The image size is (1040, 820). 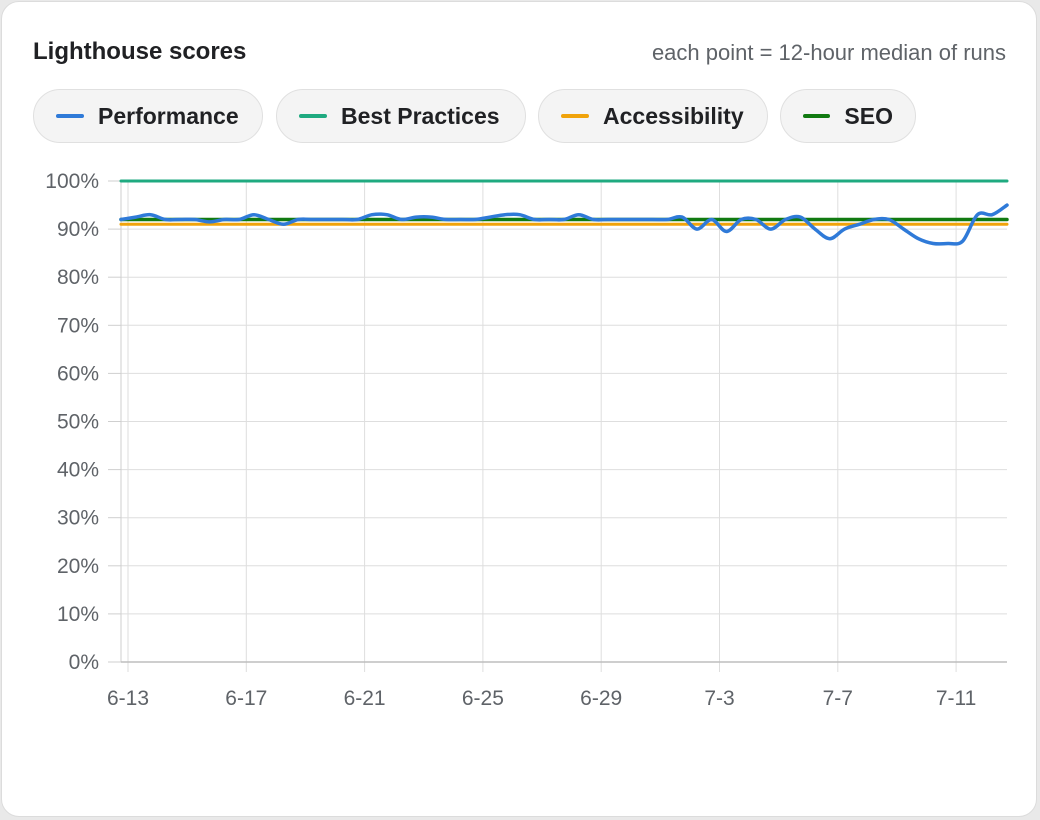 I want to click on y-tick-label: 20%, so click(x=78, y=566).